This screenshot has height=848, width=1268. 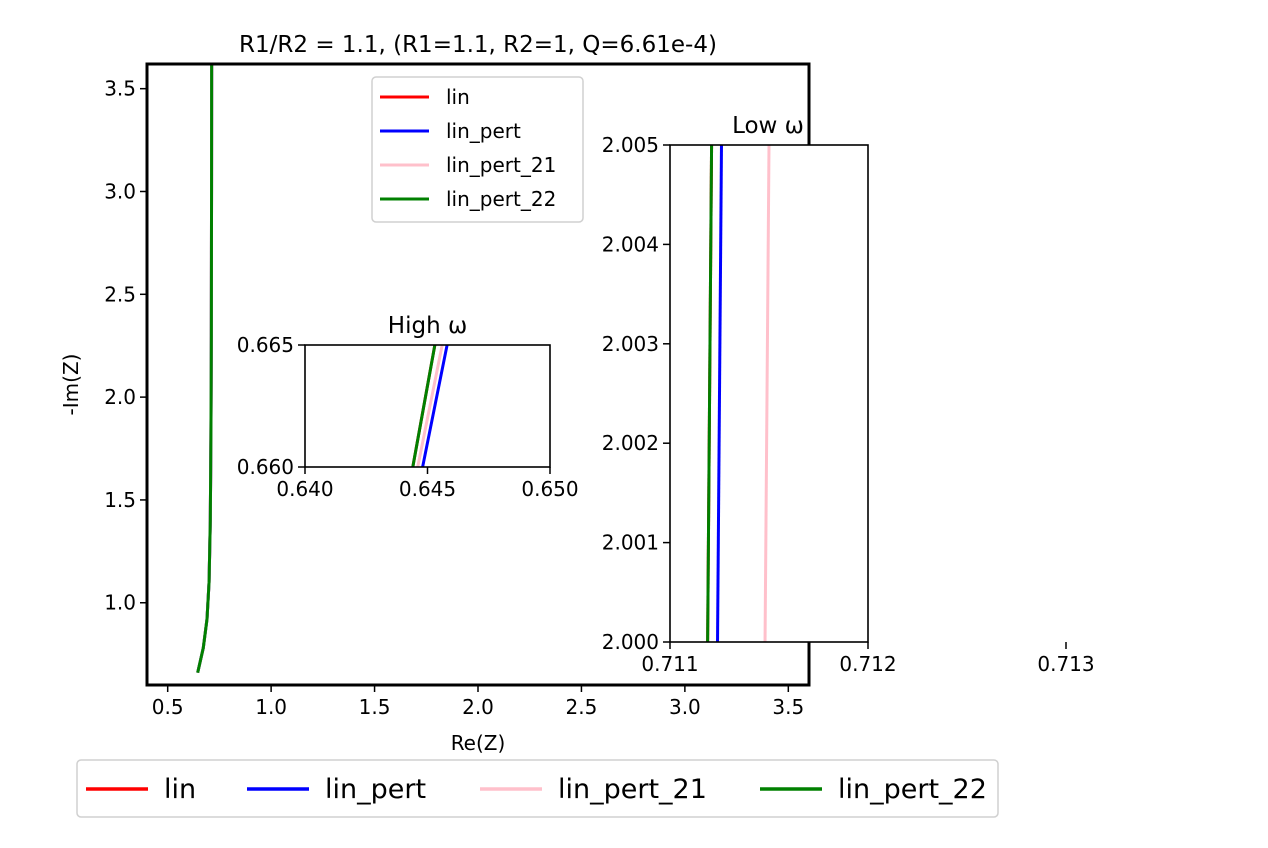 I want to click on y-tick-label: 1.0, so click(x=120, y=603).